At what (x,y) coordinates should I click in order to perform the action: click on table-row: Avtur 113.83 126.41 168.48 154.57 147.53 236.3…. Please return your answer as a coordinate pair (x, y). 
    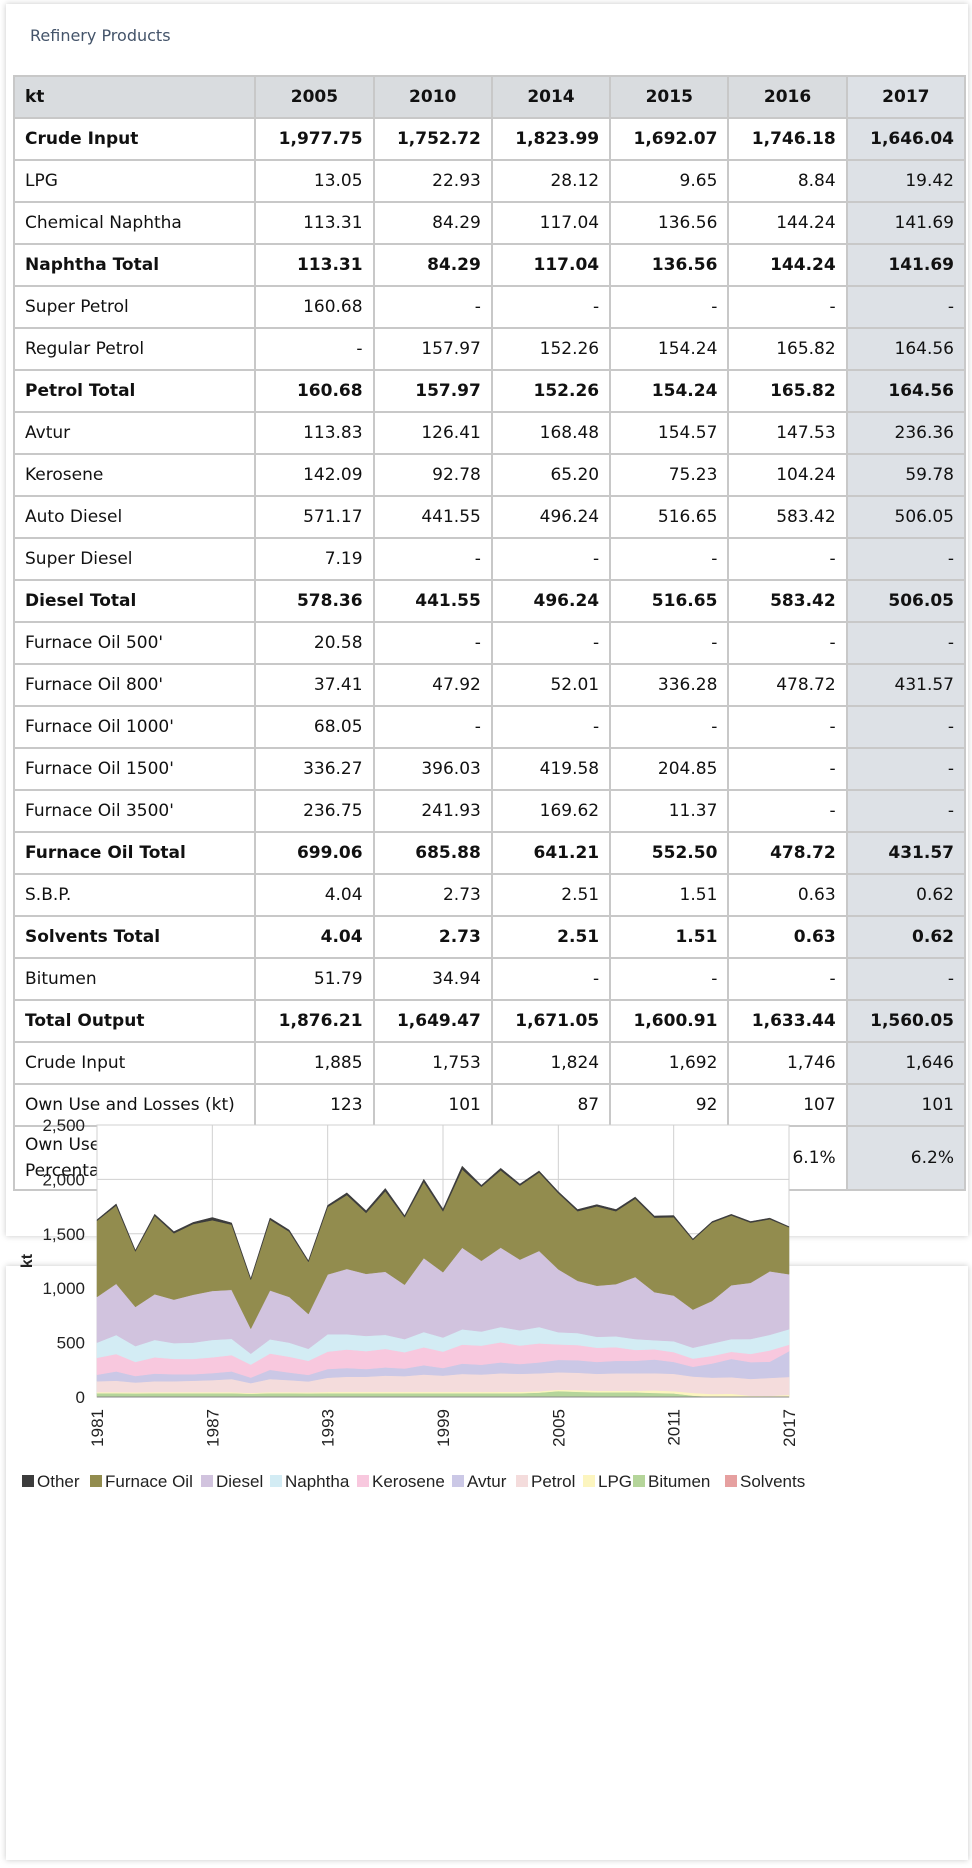
    Looking at the image, I should click on (489, 433).